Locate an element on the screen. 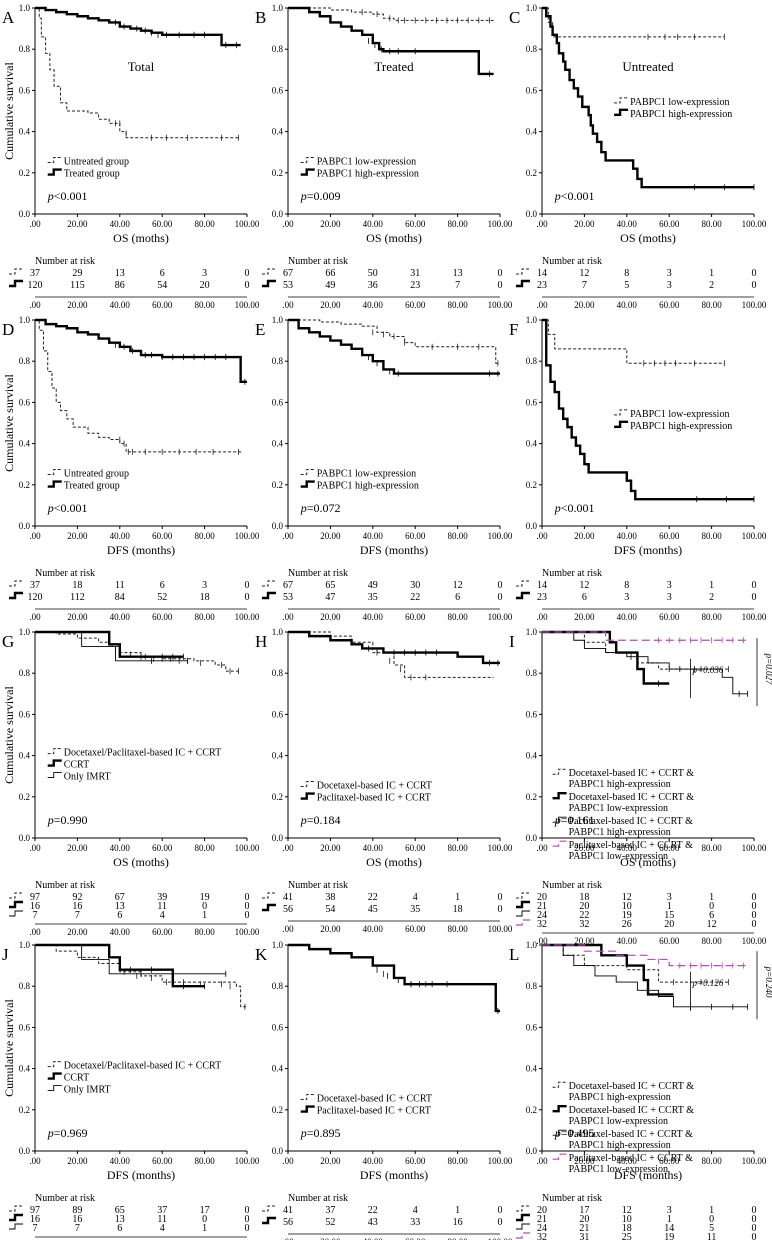 Image resolution: width=772 pixels, height=1240 pixels. x-axis-label: OS (moths) is located at coordinates (648, 238).